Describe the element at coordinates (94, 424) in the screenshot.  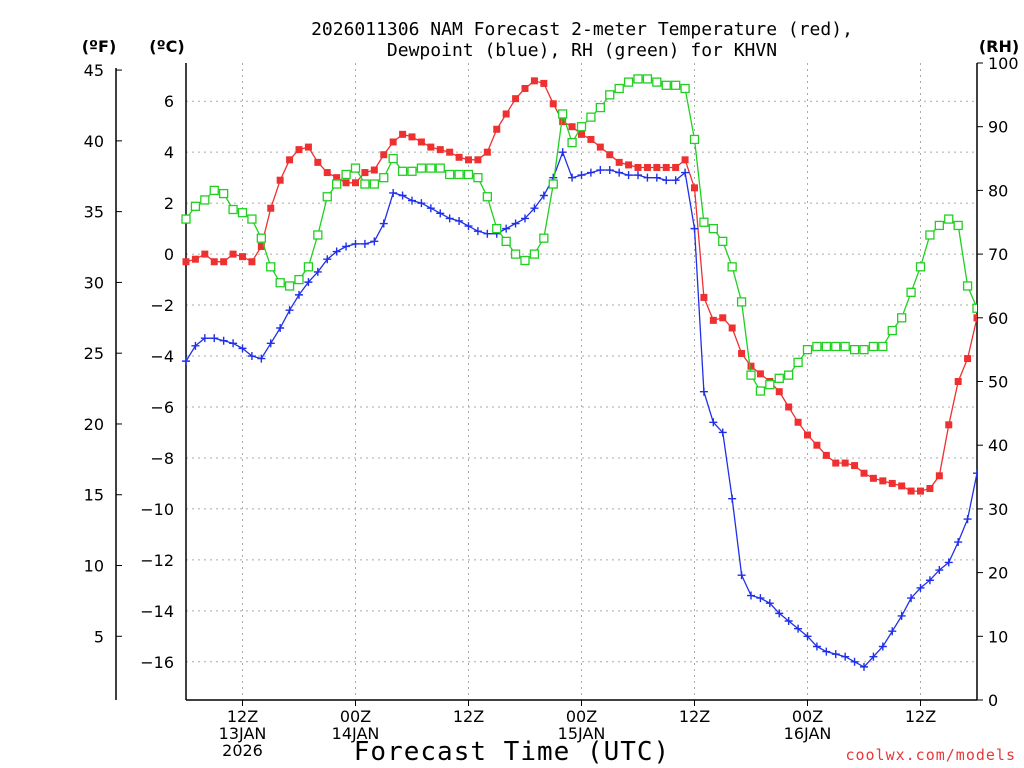
I see `fahrenheit-tick-label: 20` at that location.